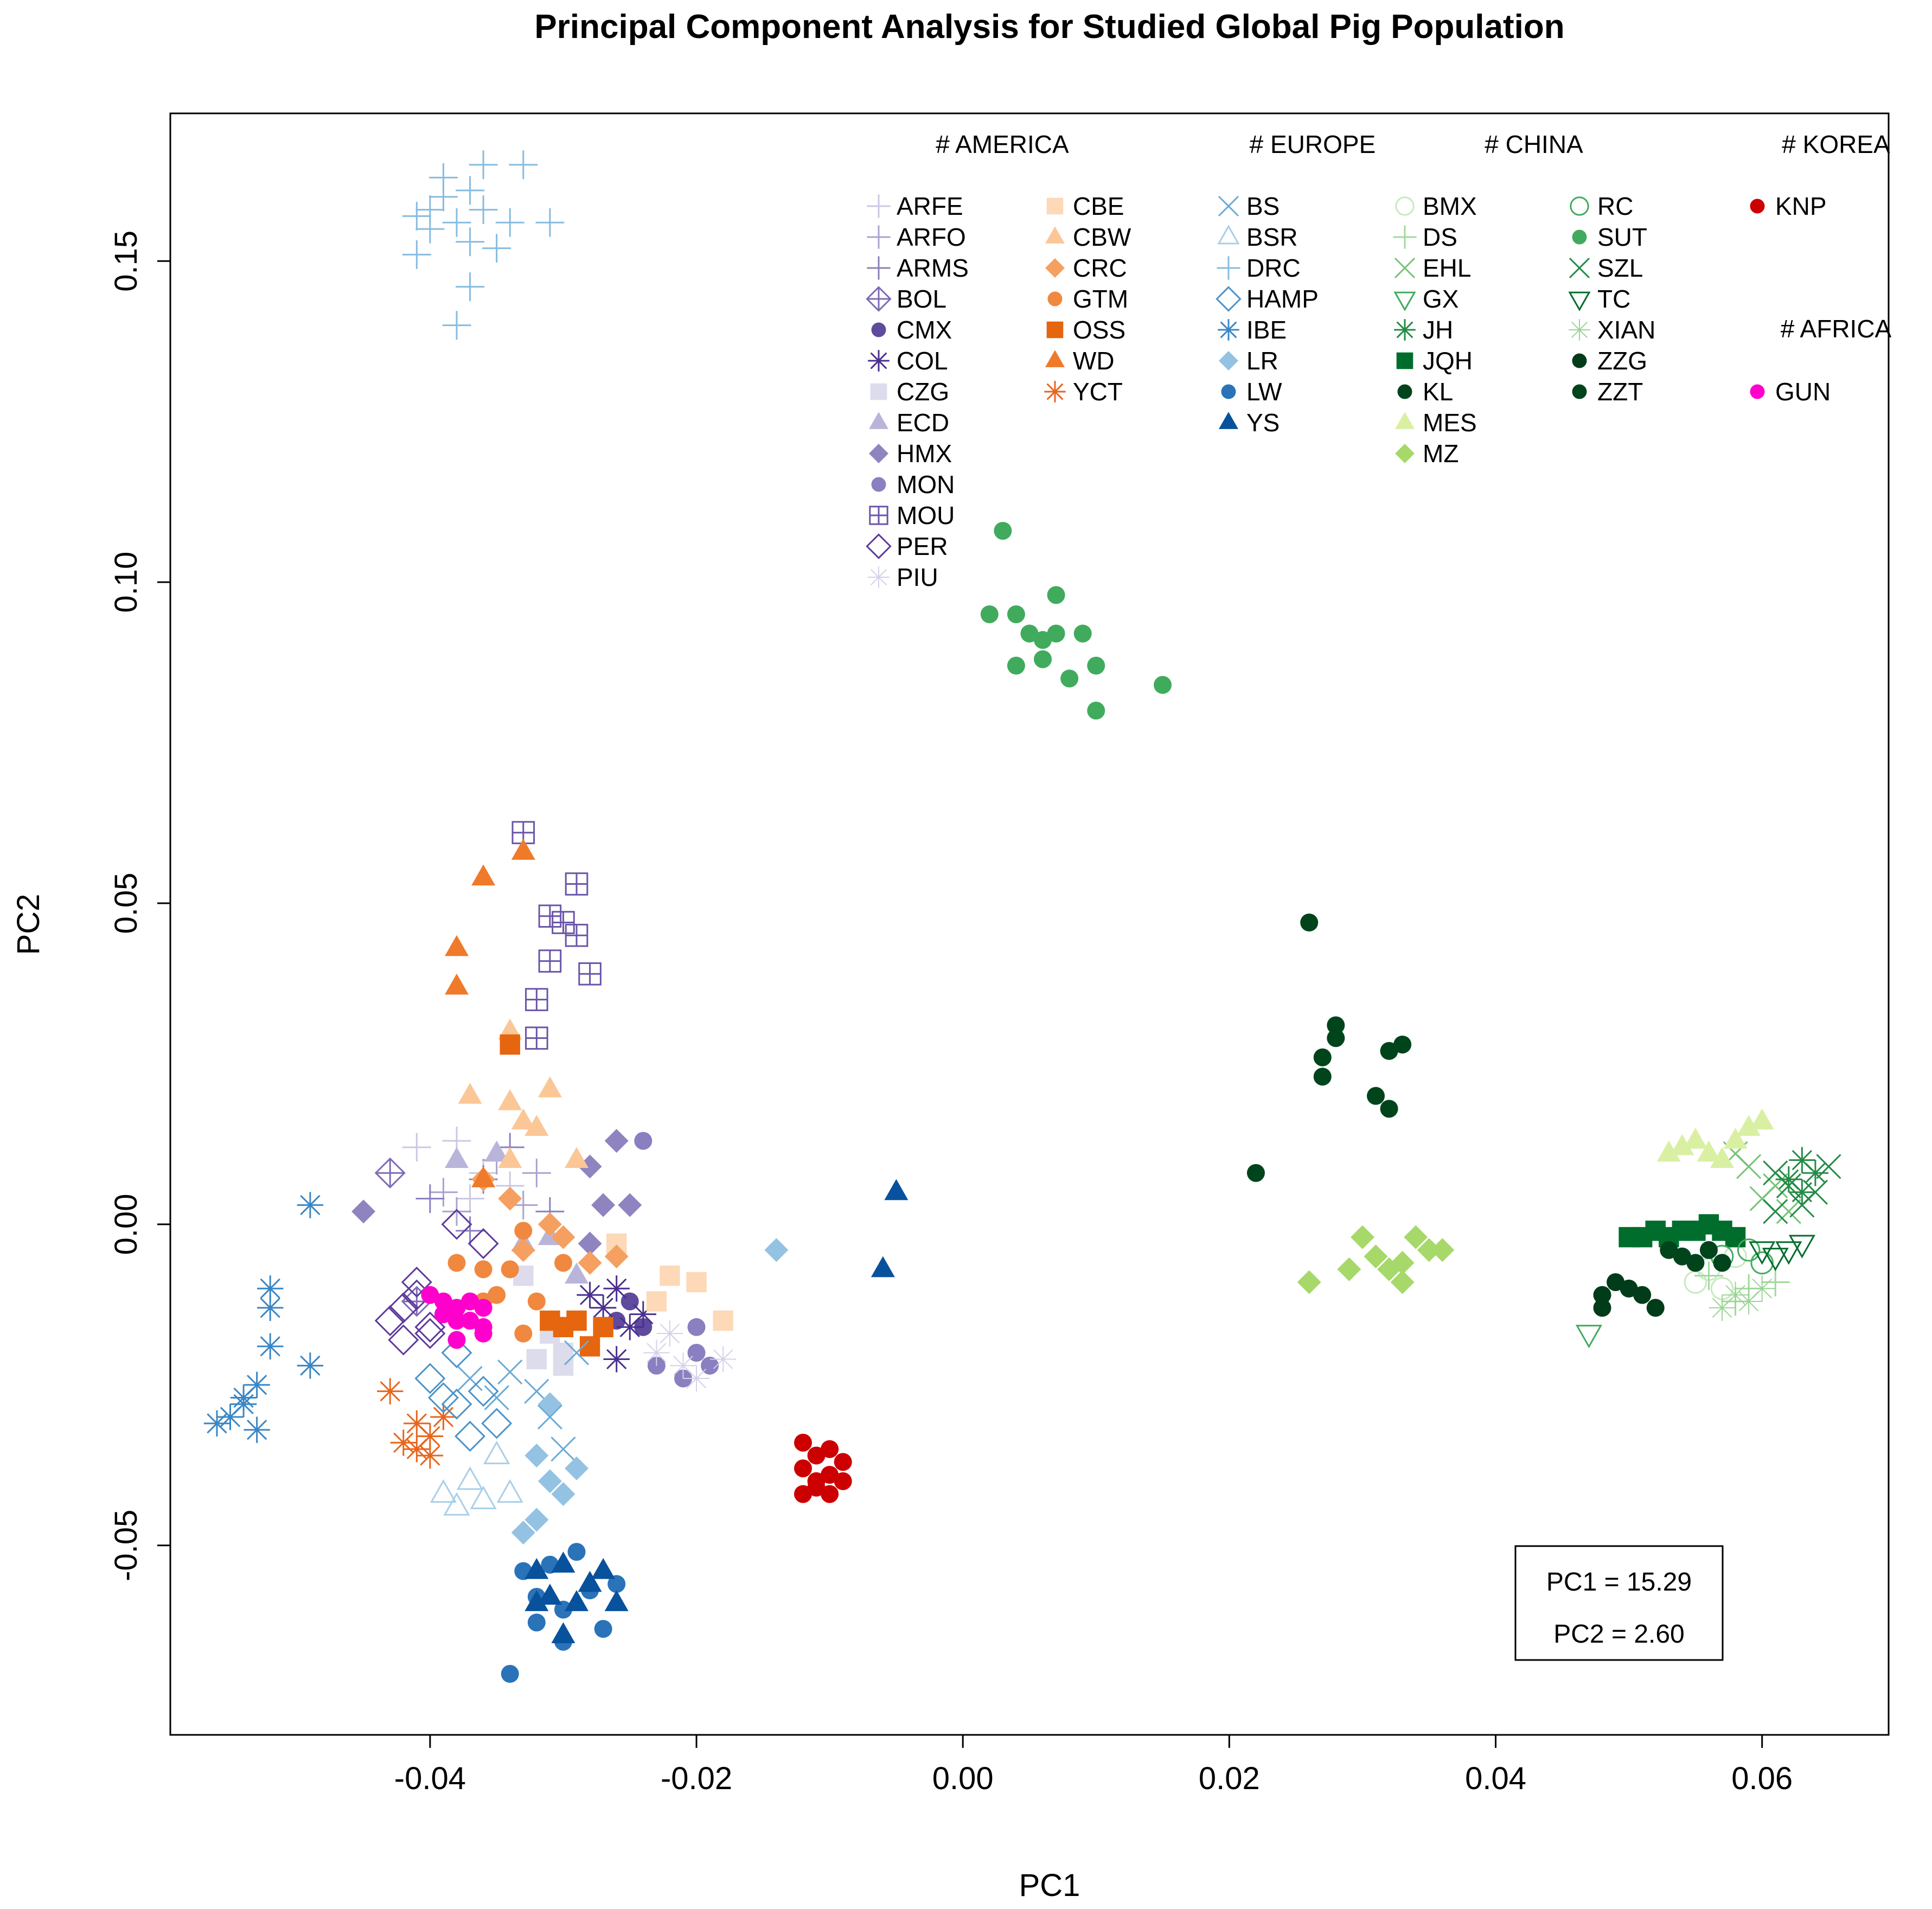 This screenshot has height=1909, width=1932. Describe the element at coordinates (1735, 1237) in the screenshot. I see `point-jqh` at that location.